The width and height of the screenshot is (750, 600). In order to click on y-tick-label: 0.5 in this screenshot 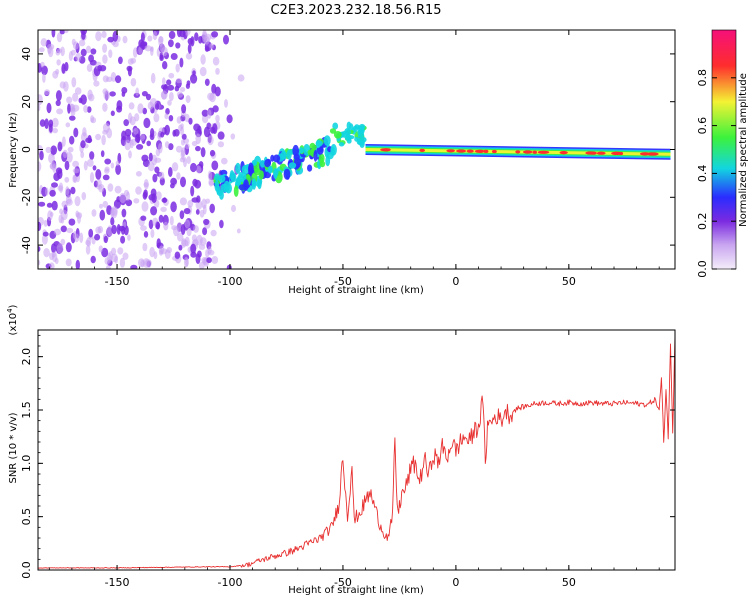, I will do `click(26, 517)`.